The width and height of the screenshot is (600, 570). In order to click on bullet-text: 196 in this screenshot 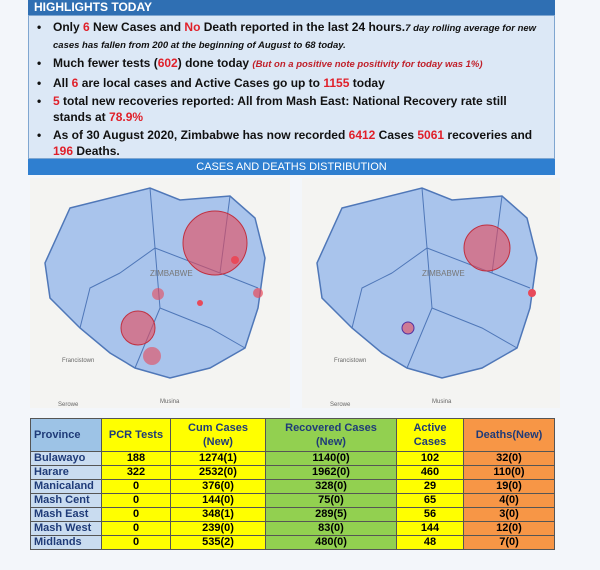, I will do `click(63, 150)`.